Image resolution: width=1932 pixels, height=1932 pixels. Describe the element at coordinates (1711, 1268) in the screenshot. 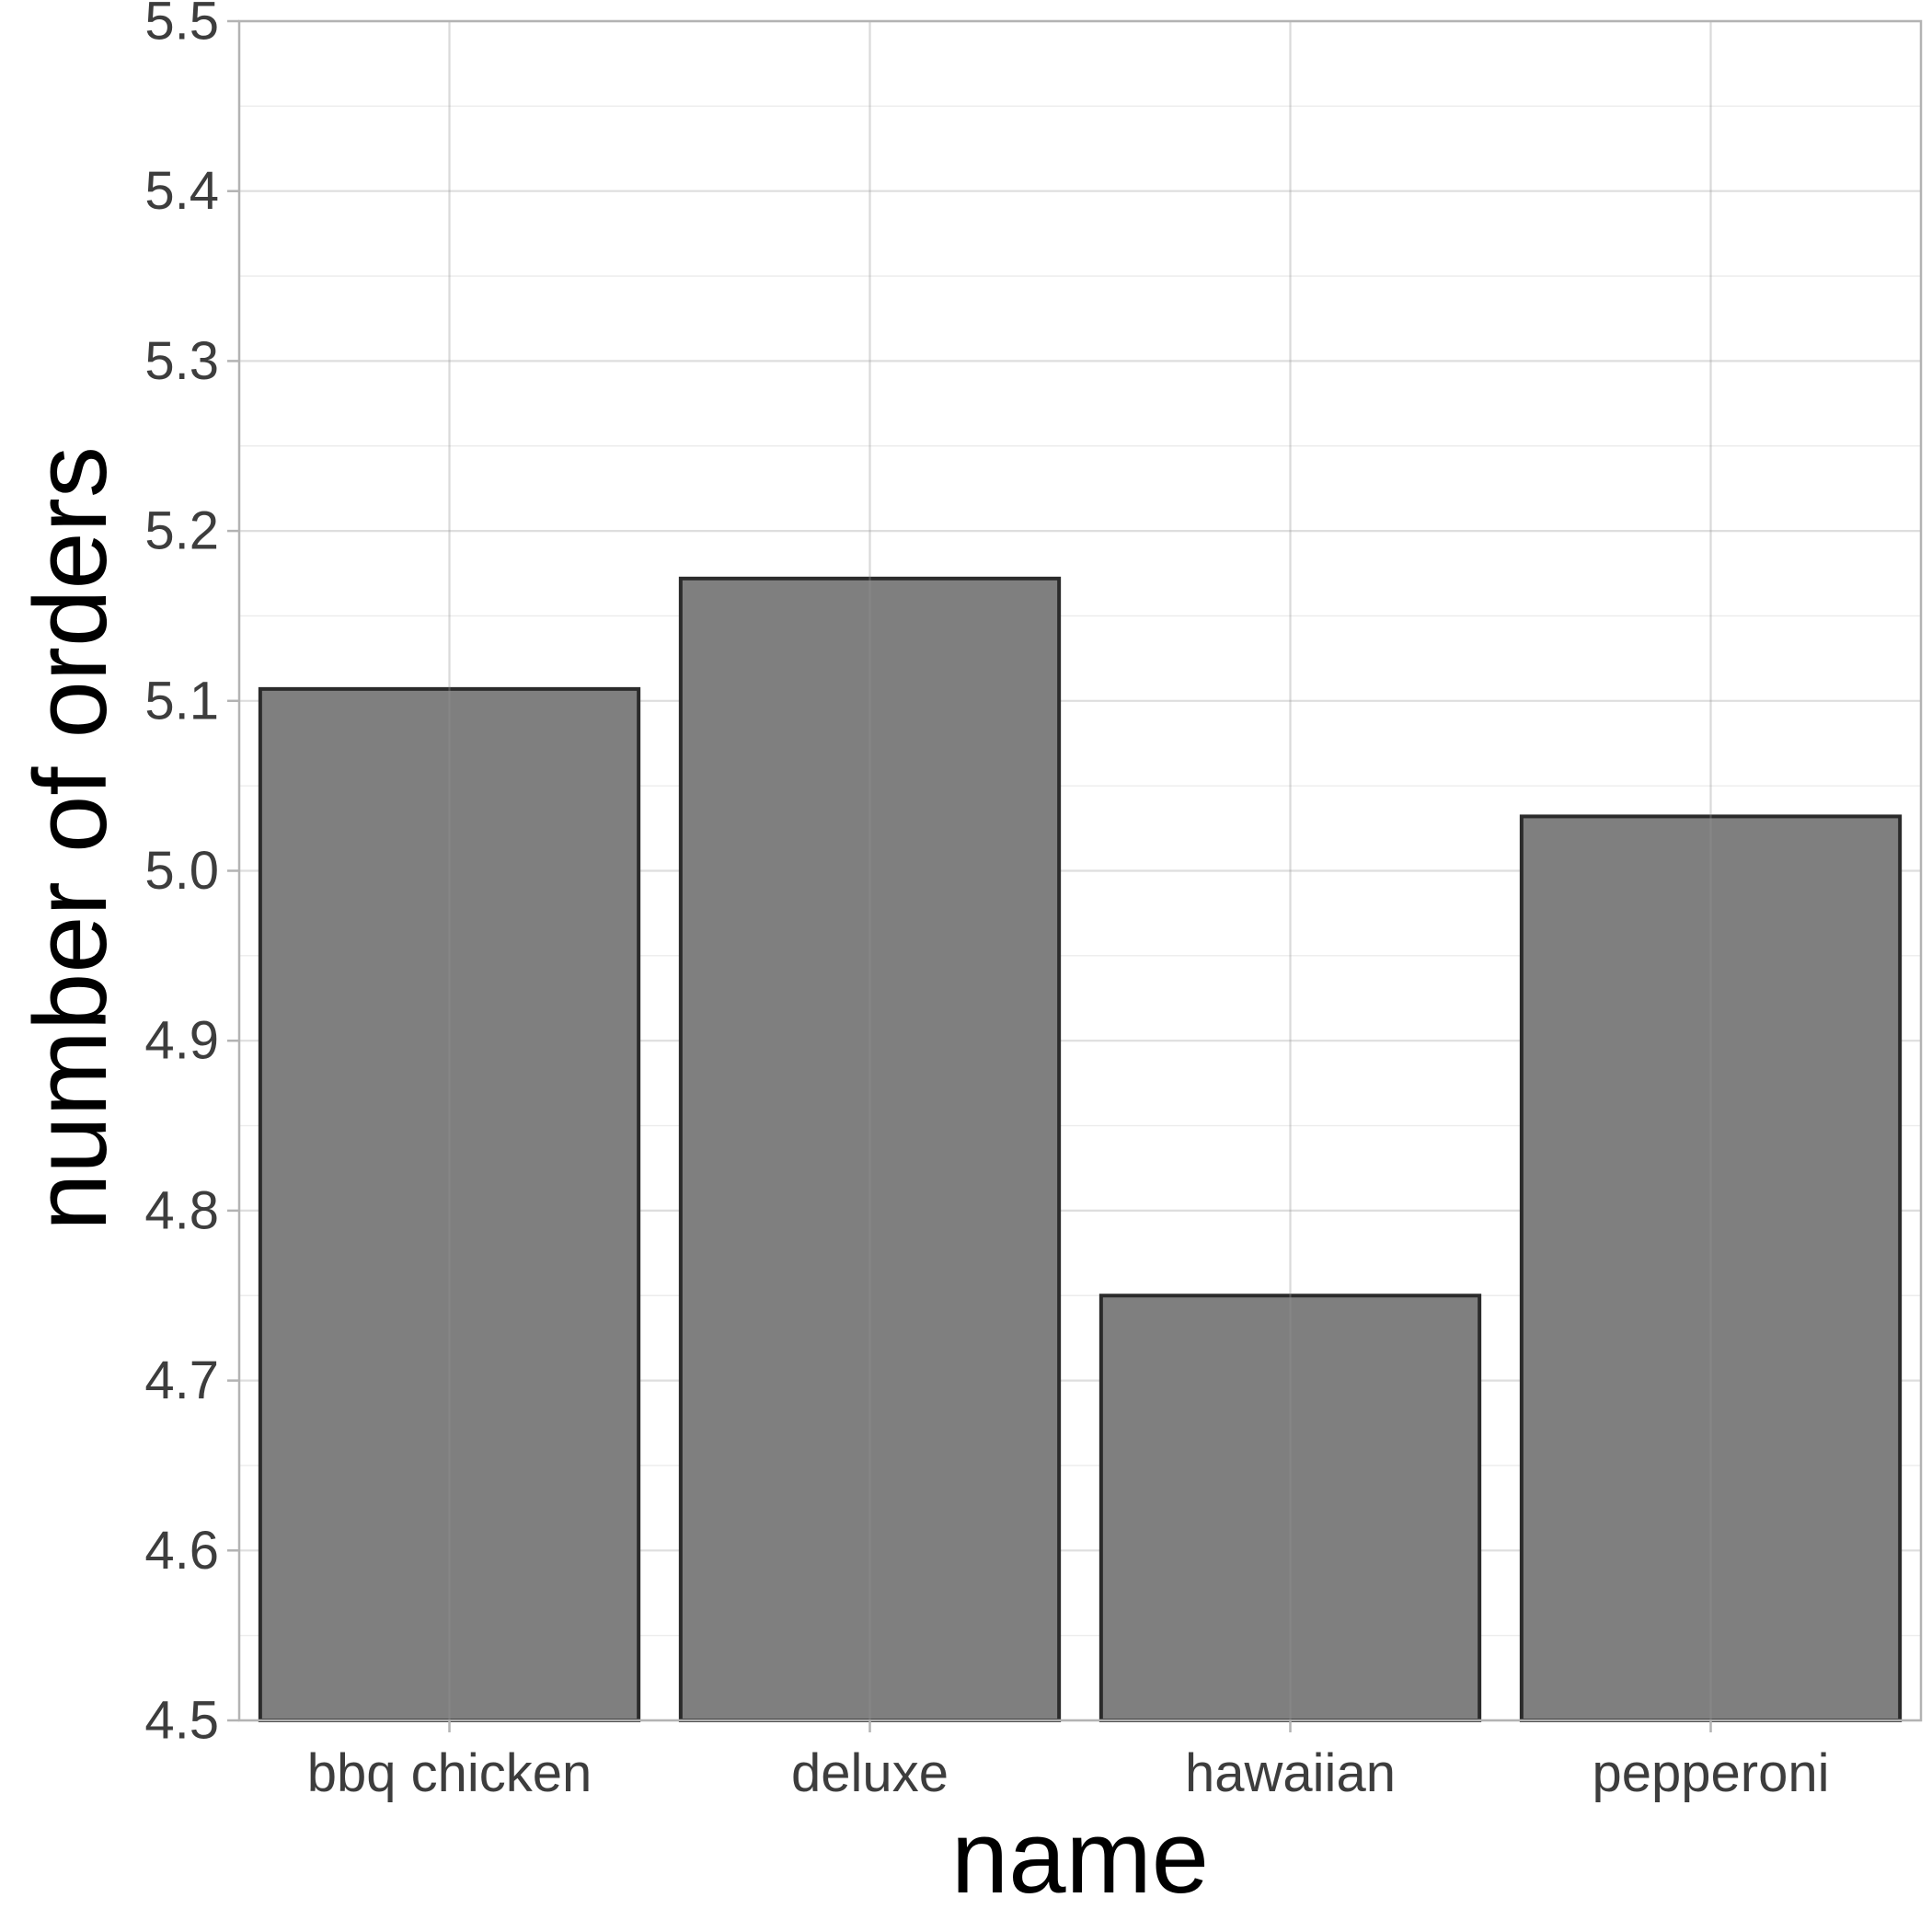

I see `bar-pepperoni` at that location.